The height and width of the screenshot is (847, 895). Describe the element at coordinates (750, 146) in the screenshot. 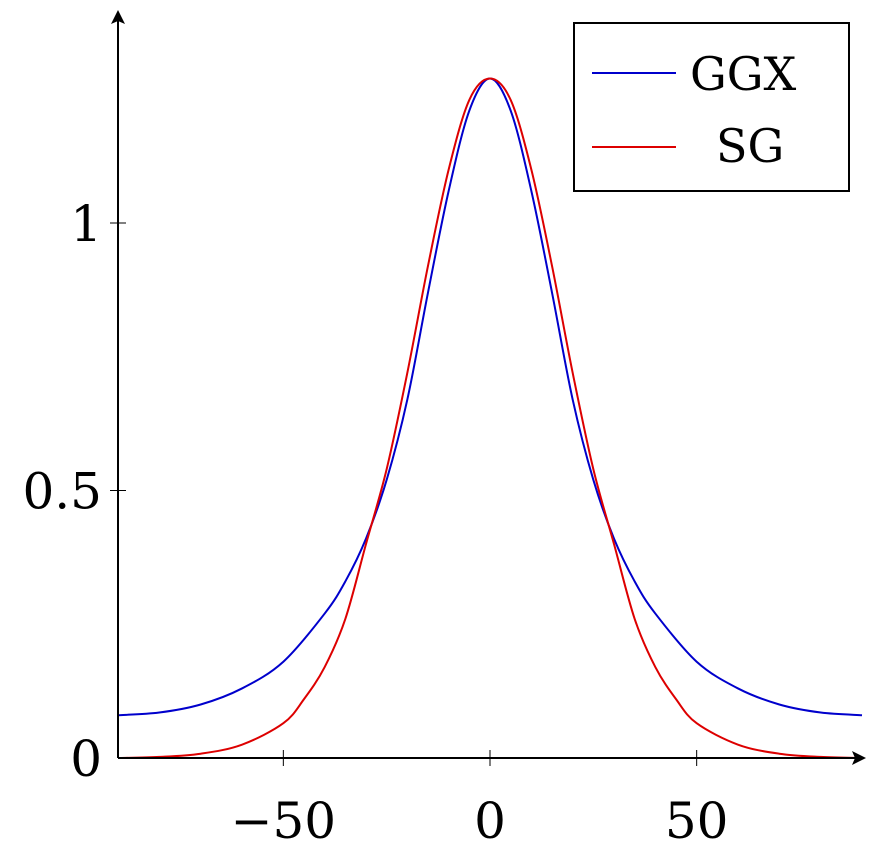

I see `legend-label-sg: SG` at that location.